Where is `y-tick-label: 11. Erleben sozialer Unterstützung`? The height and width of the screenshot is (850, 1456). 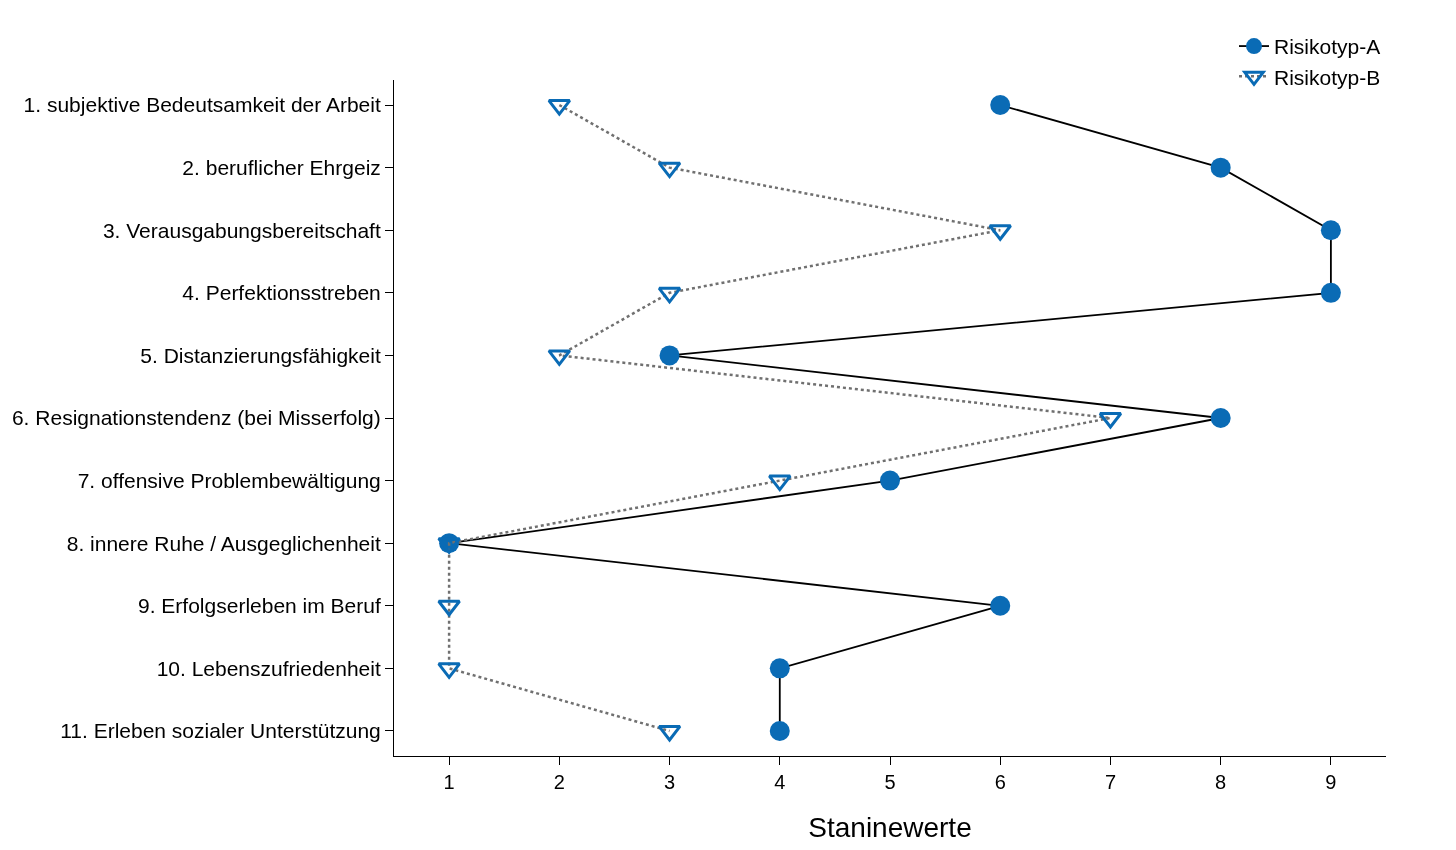 y-tick-label: 11. Erleben sozialer Unterstützung is located at coordinates (220, 731).